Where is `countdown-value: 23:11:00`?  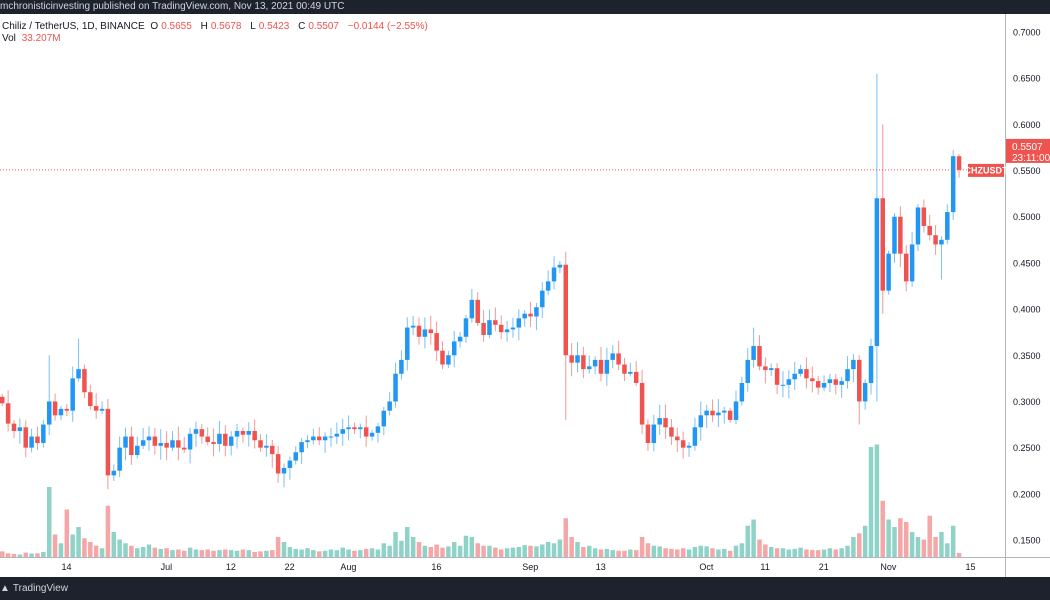 countdown-value: 23:11:00 is located at coordinates (1031, 158).